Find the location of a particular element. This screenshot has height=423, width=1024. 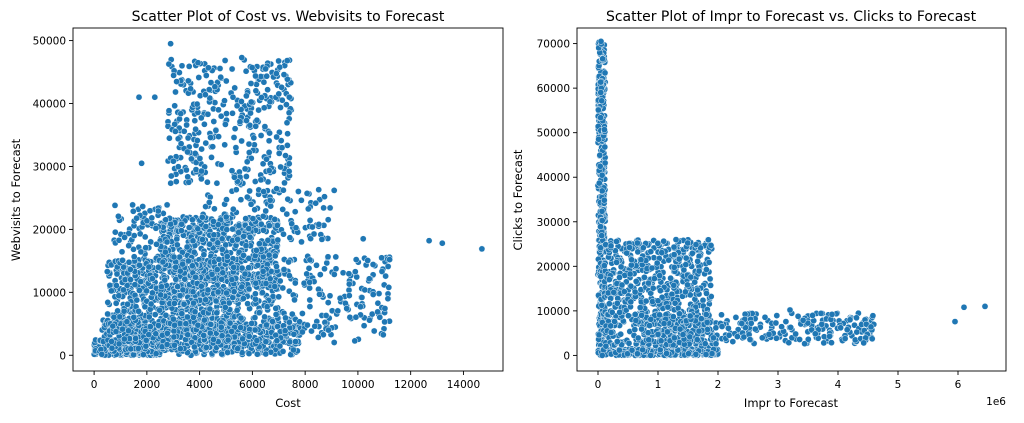

x-tick-label: 4000 is located at coordinates (199, 385).